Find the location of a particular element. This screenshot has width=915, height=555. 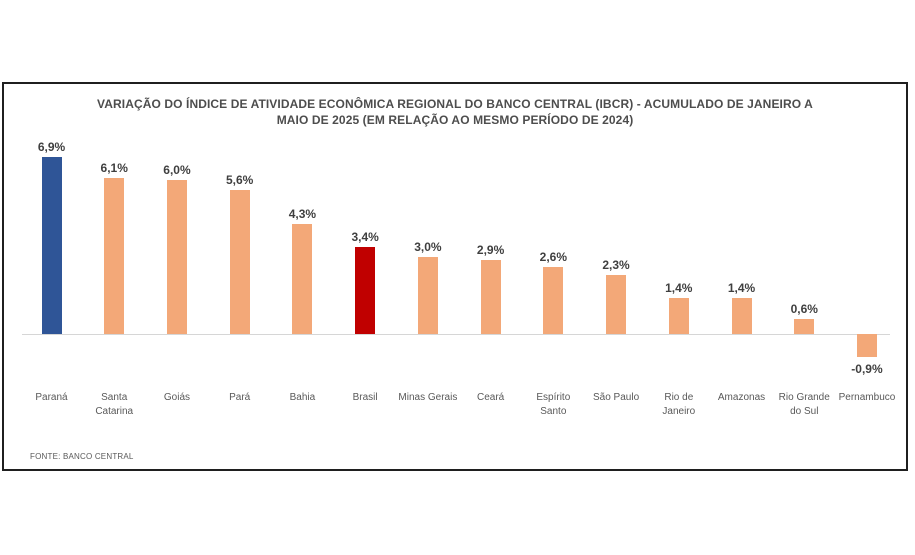

category-label: Minas Gerais is located at coordinates (428, 397).